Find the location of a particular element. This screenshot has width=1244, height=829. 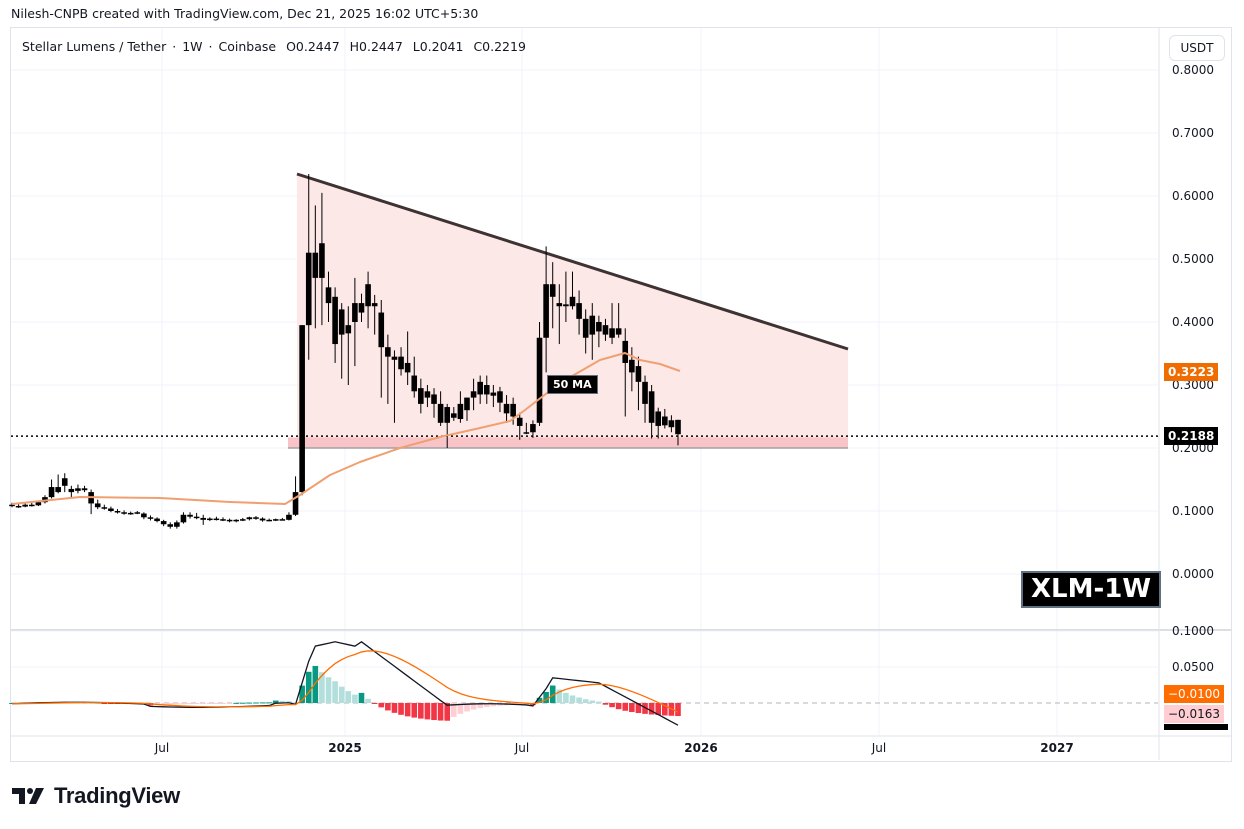

svg-text: 0.3000 is located at coordinates (1193, 385).